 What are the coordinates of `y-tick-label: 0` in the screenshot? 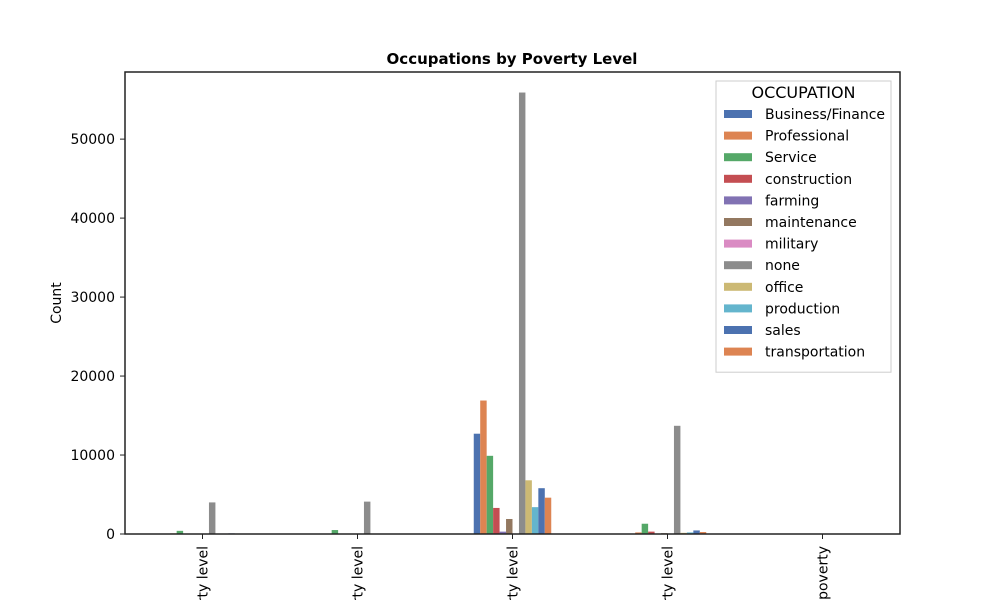 It's located at (110, 535).